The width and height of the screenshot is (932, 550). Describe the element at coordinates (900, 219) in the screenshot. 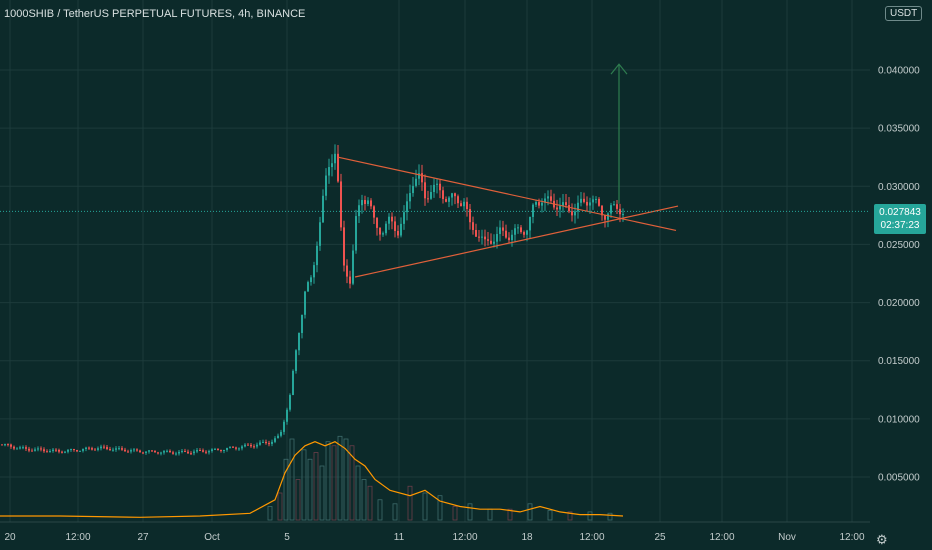

I see `last-price-tag: 0.027843 02:37:23` at that location.